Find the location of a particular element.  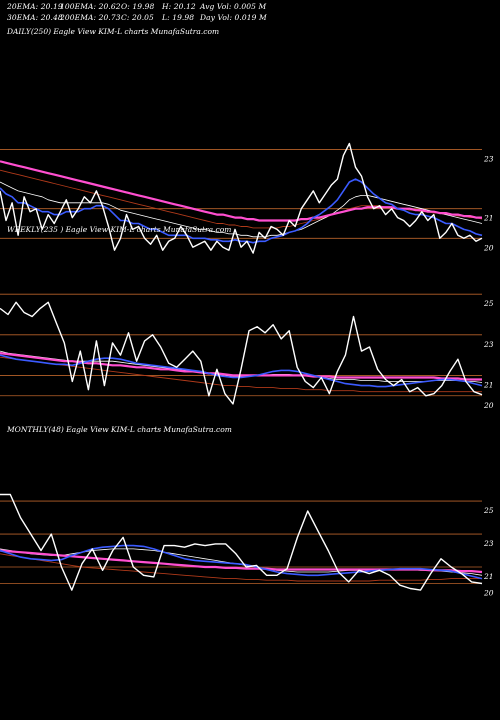

close-readout: C: 20.05 is located at coordinates (137, 17).